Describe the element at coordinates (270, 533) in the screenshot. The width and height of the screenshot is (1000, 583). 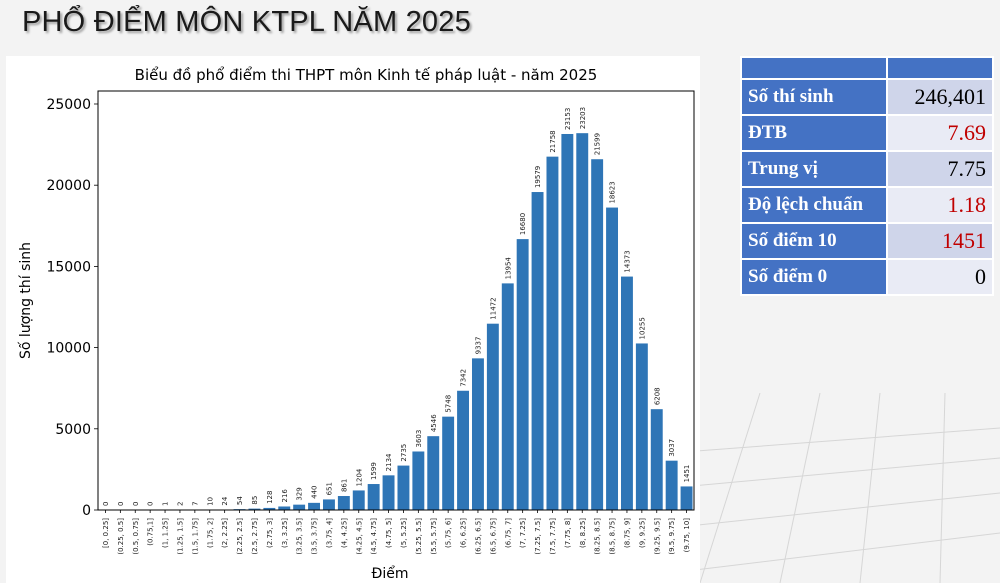
I see `x-tick-label: (2.75, 3]` at that location.